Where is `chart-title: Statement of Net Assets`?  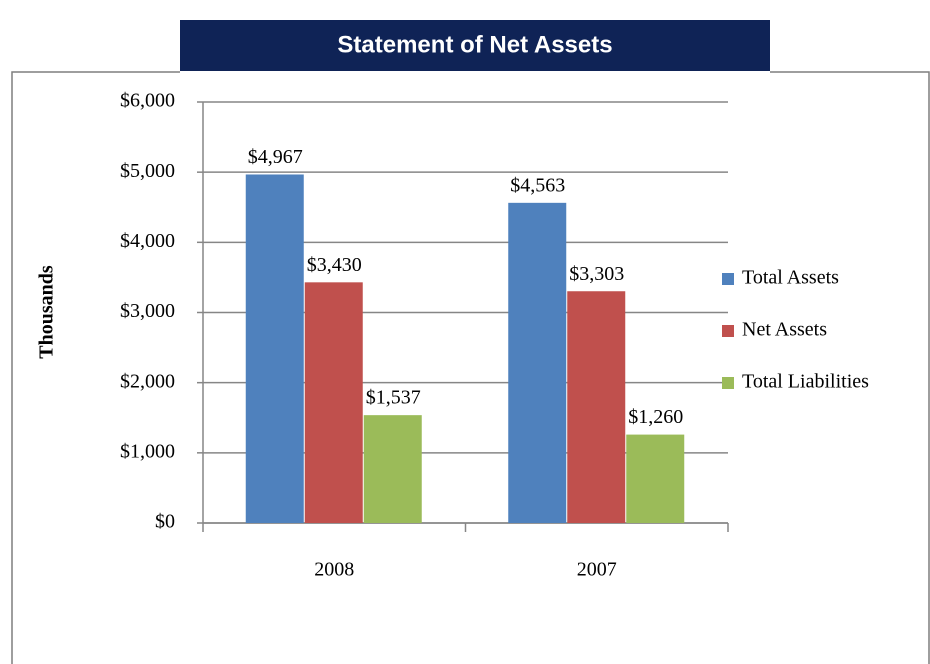 chart-title: Statement of Net Assets is located at coordinates (474, 44).